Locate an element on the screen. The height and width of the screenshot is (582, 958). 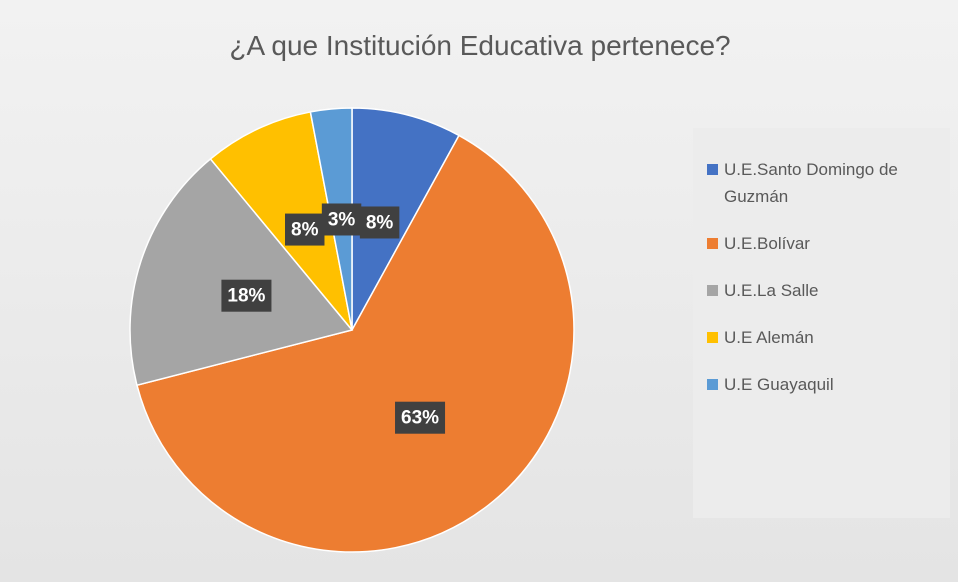
legend-label: U.E.Bolívar is located at coordinates (767, 243).